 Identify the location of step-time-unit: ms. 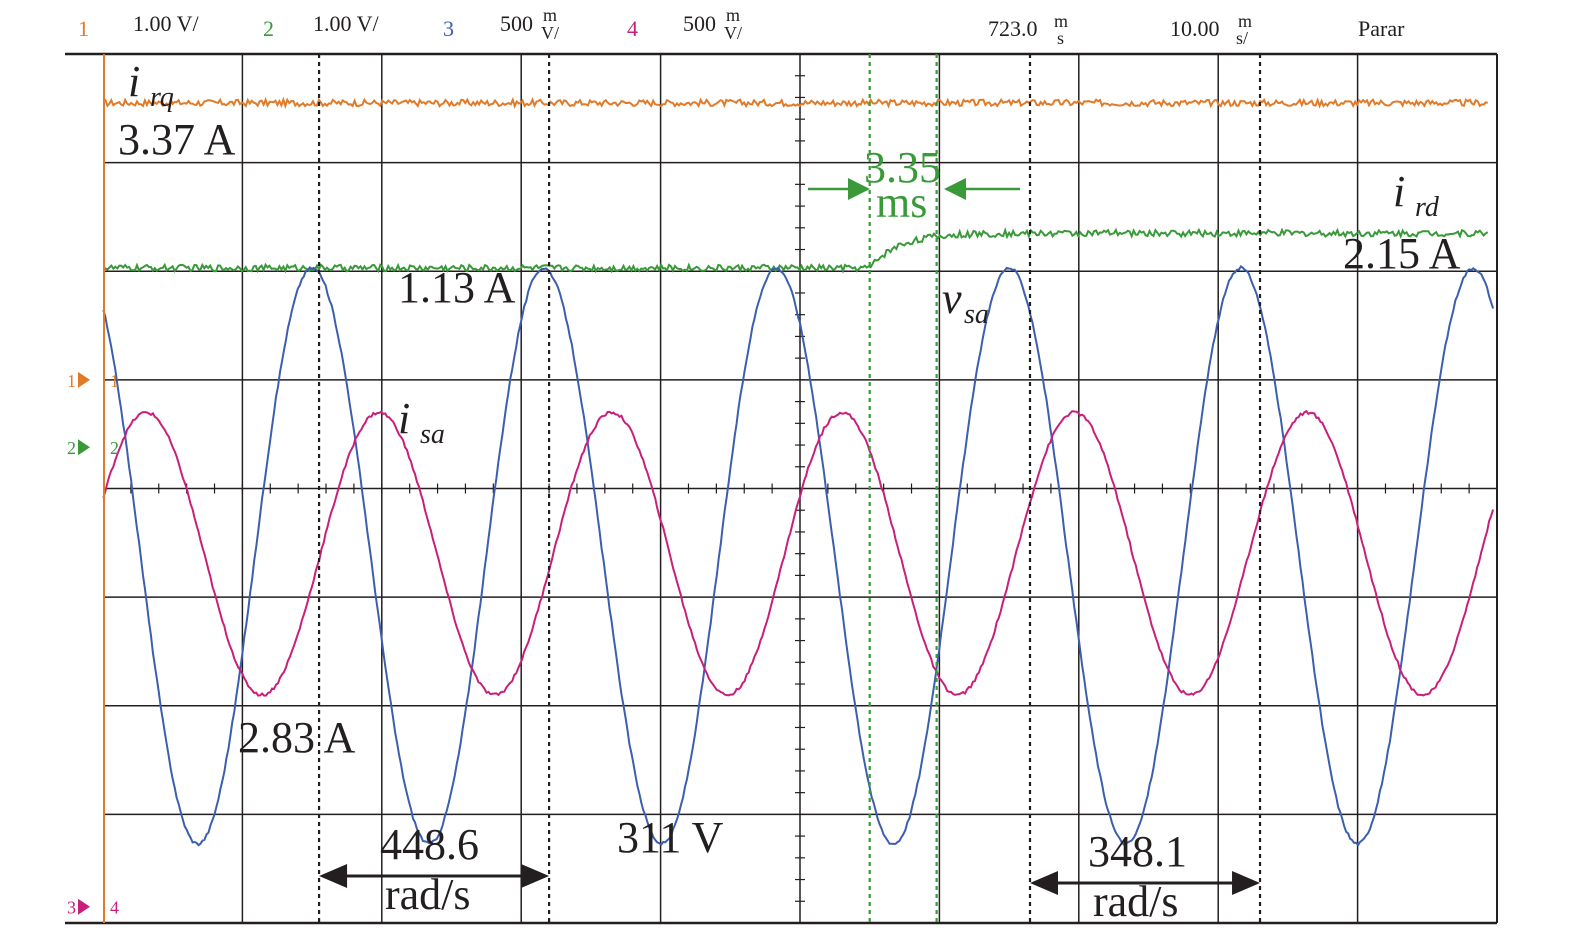
(901, 202).